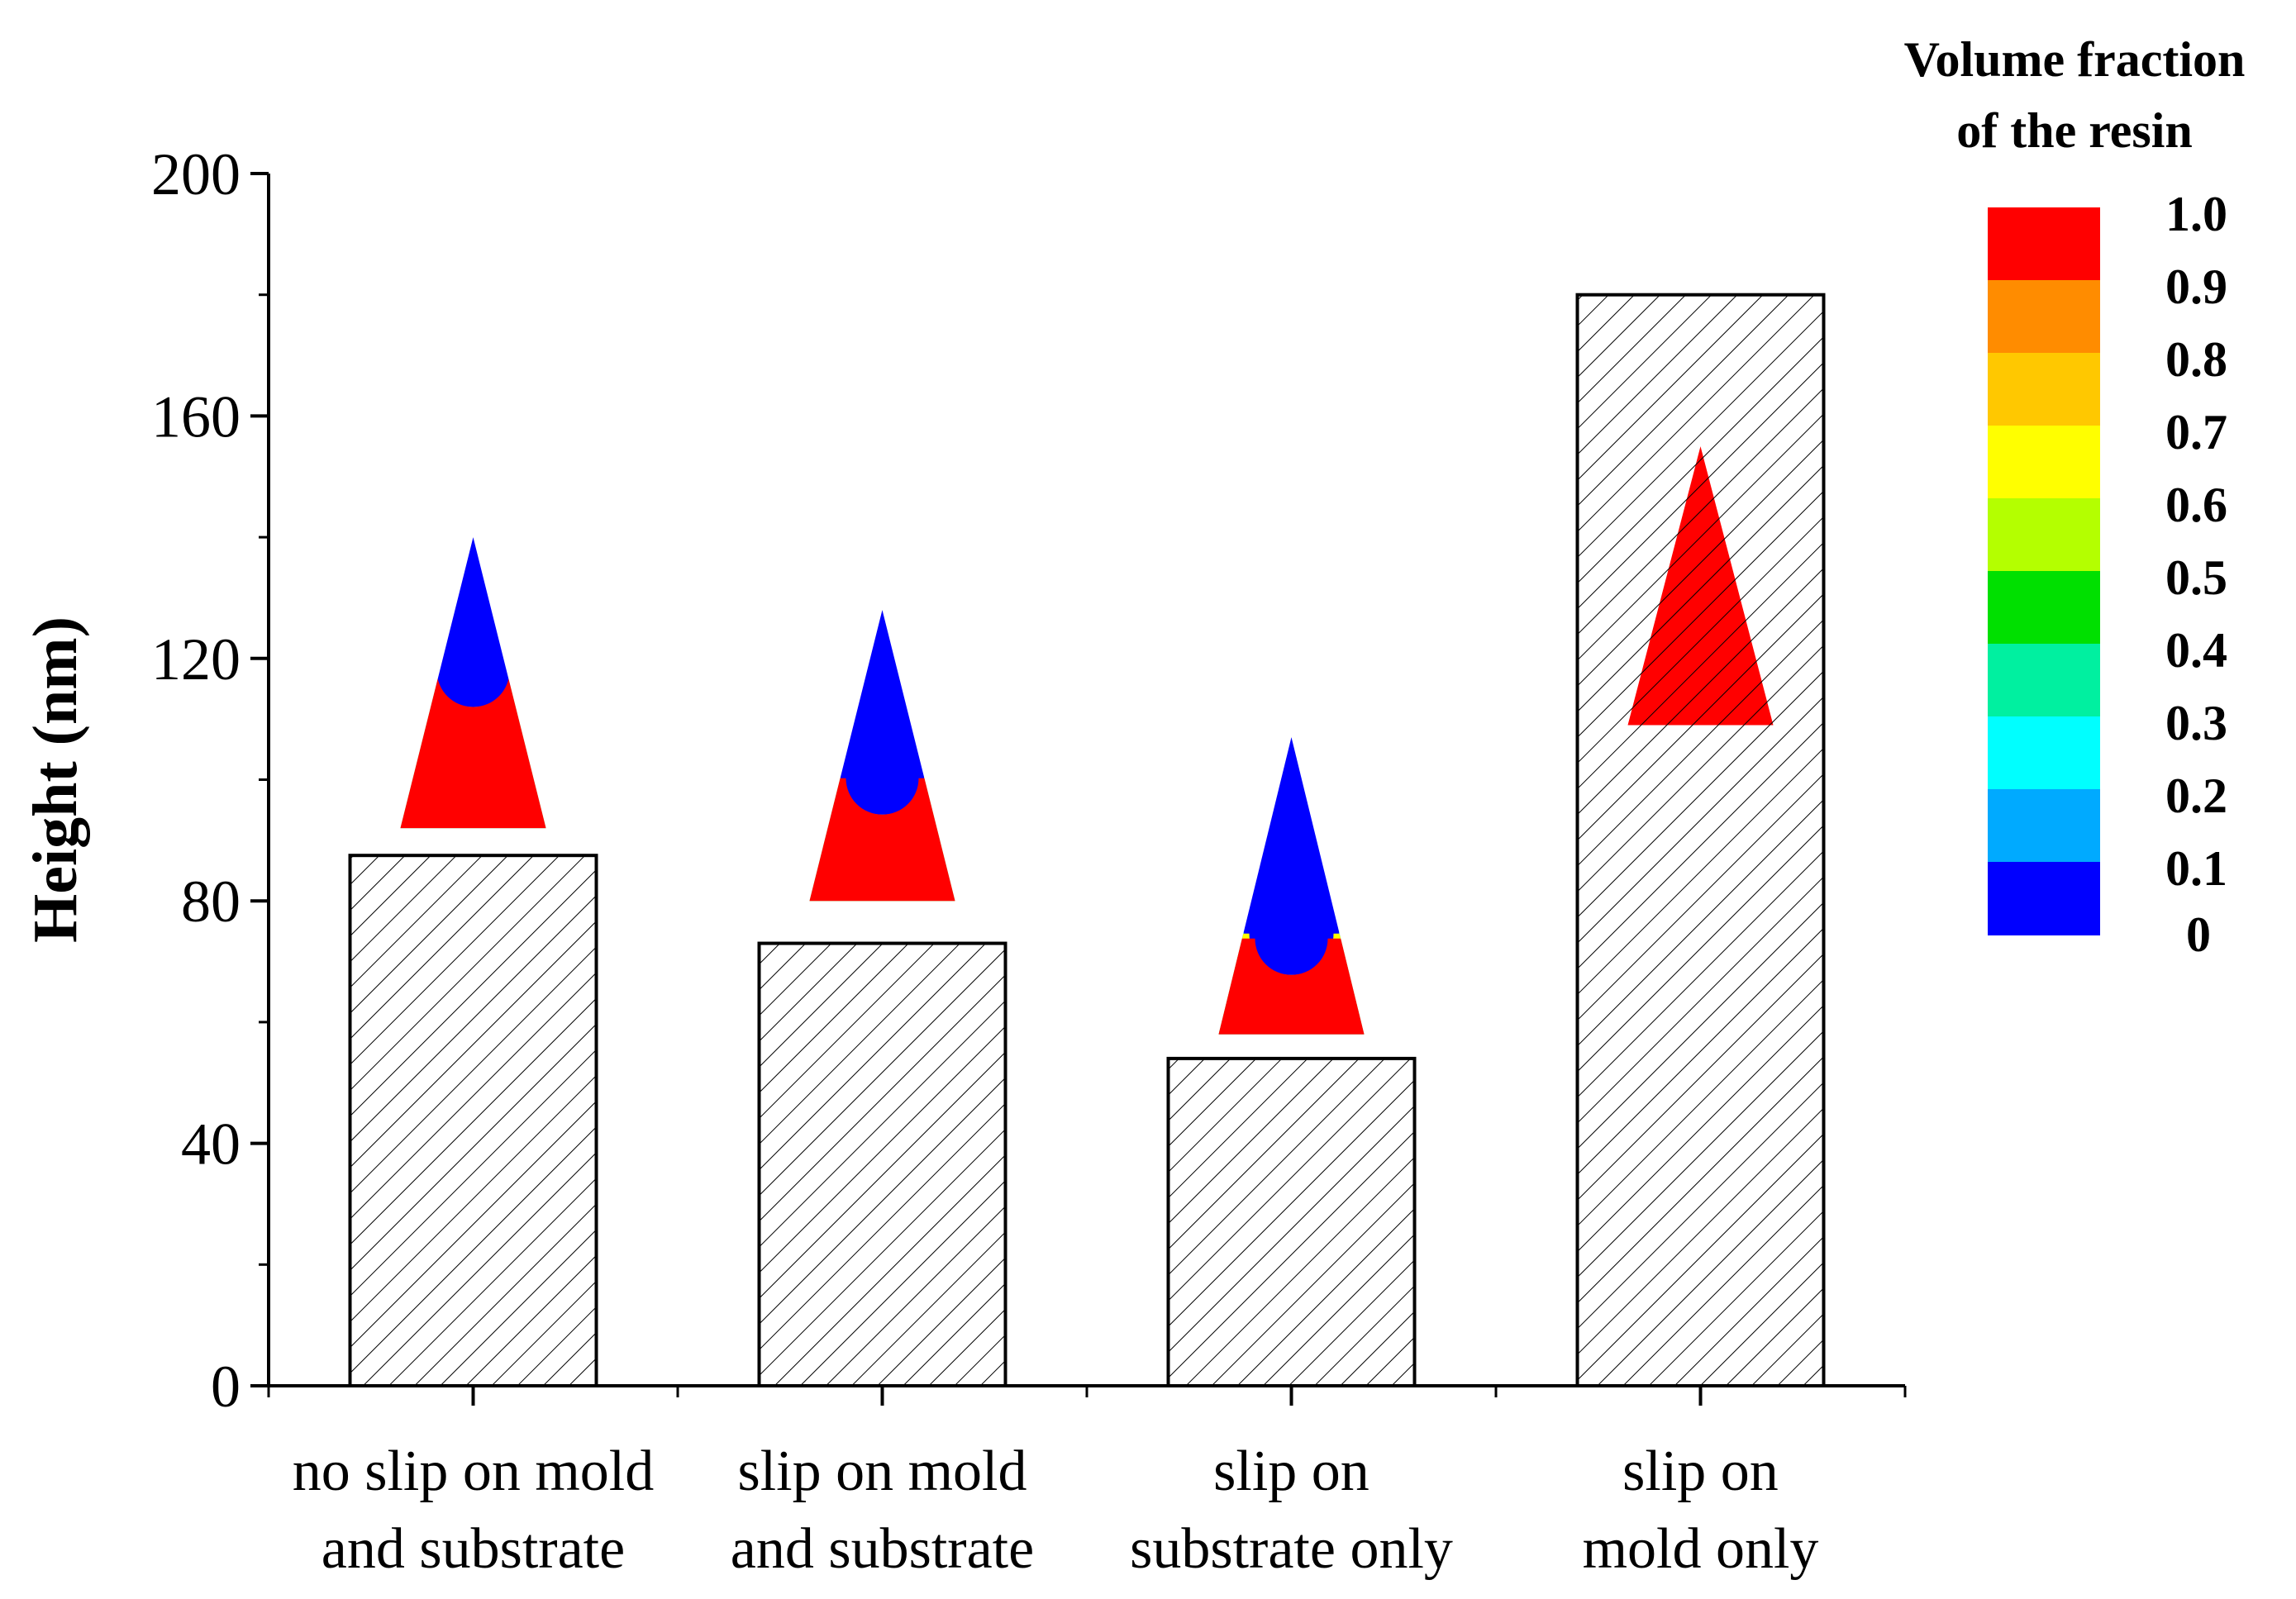 The width and height of the screenshot is (2296, 1599). What do you see at coordinates (2075, 95) in the screenshot?
I see `legend-title: Volume fraction of the resin` at bounding box center [2075, 95].